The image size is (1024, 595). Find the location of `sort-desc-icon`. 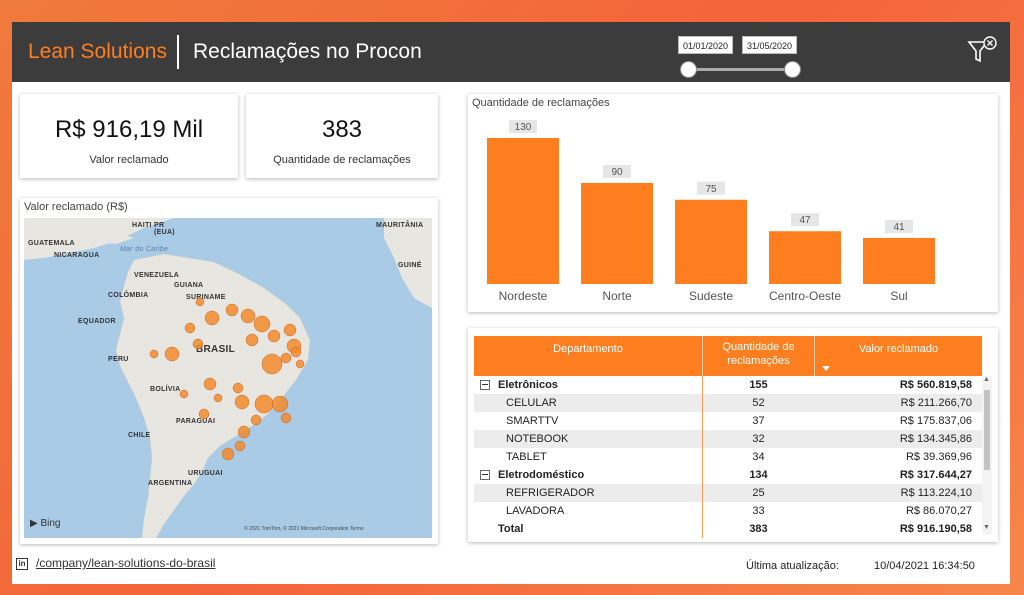

sort-desc-icon is located at coordinates (826, 368).